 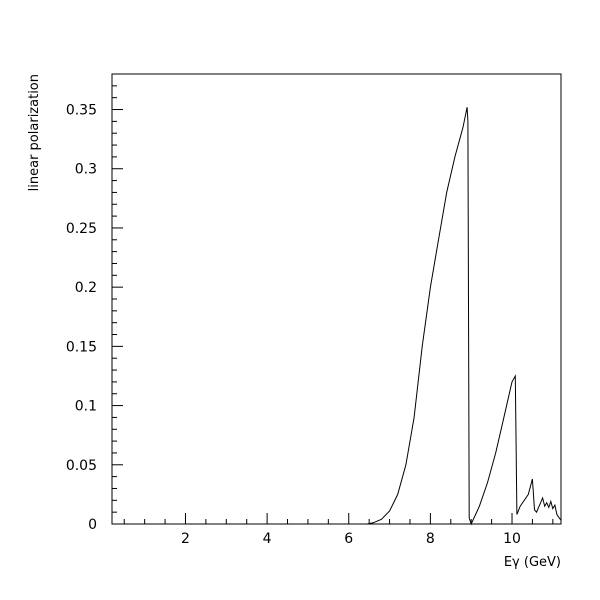 I want to click on x-axis-tick-labels: 2 4 6 8 10, so click(x=351, y=539).